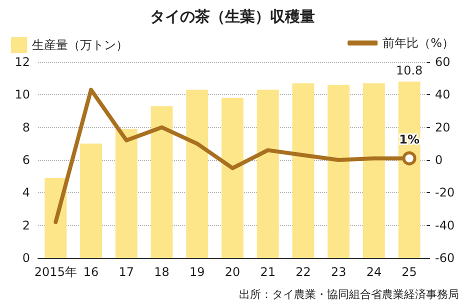 This screenshot has height=304, width=465. I want to click on x-tick-label: 19, so click(197, 272).